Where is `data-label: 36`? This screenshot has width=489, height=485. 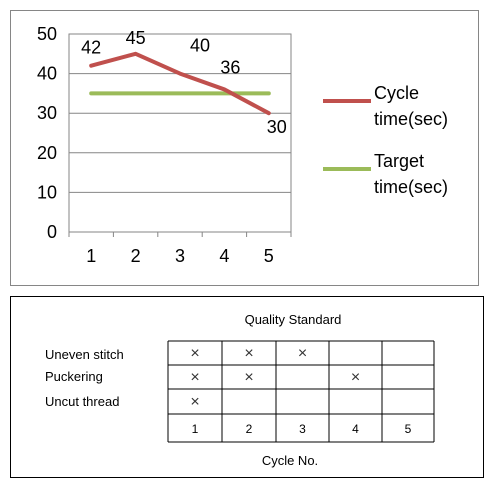 data-label: 36 is located at coordinates (230, 67).